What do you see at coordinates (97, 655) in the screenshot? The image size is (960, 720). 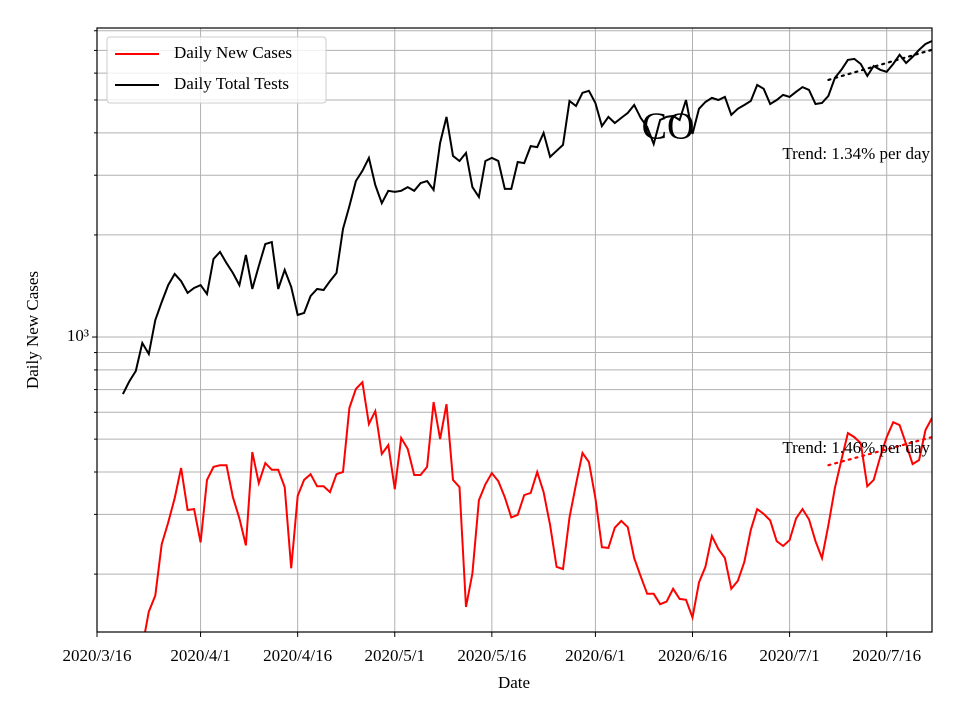 I see `x-tick-label: 2020/3/16` at bounding box center [97, 655].